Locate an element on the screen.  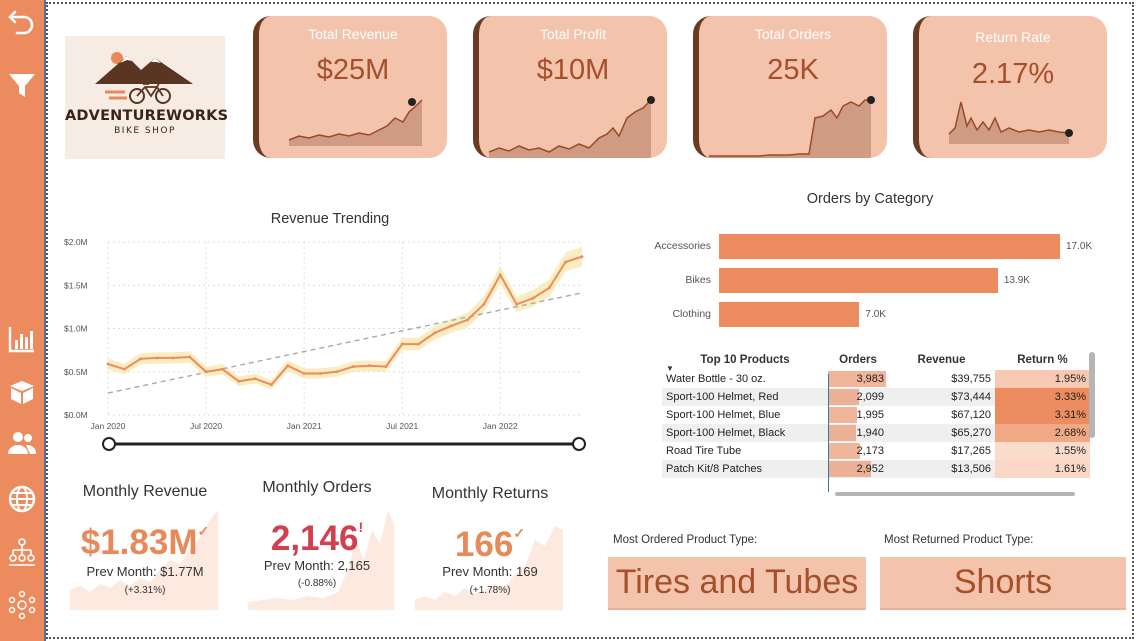
date-slider-end-handle is located at coordinates (579, 444).